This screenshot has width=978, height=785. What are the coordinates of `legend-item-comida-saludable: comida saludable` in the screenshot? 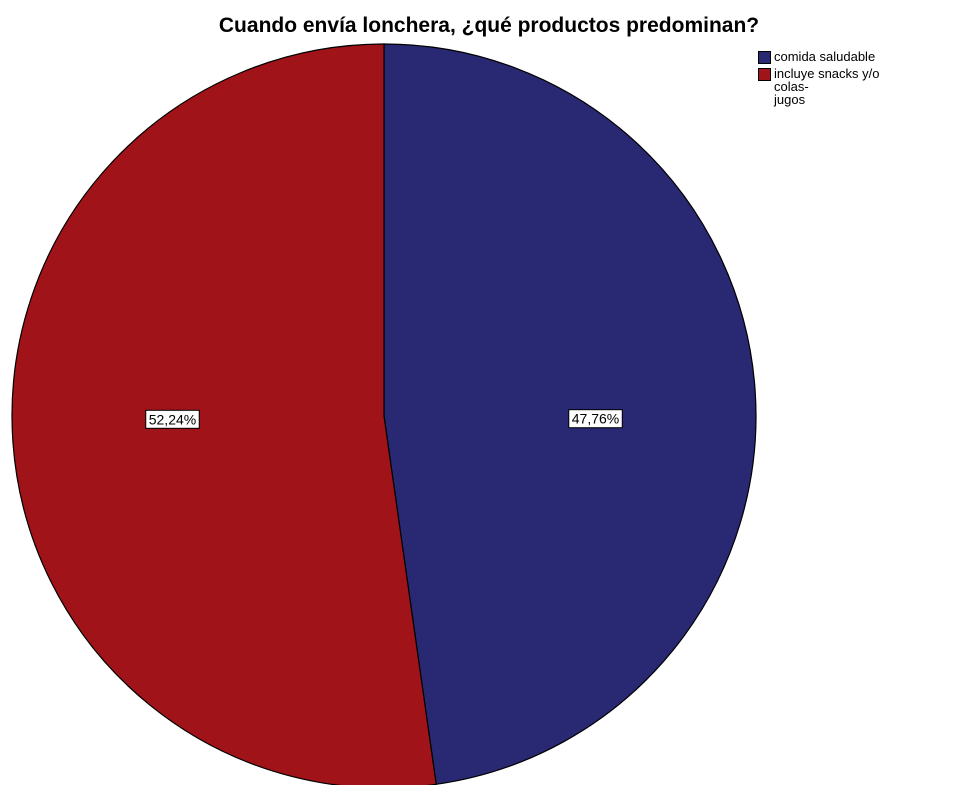 It's located at (836, 57).